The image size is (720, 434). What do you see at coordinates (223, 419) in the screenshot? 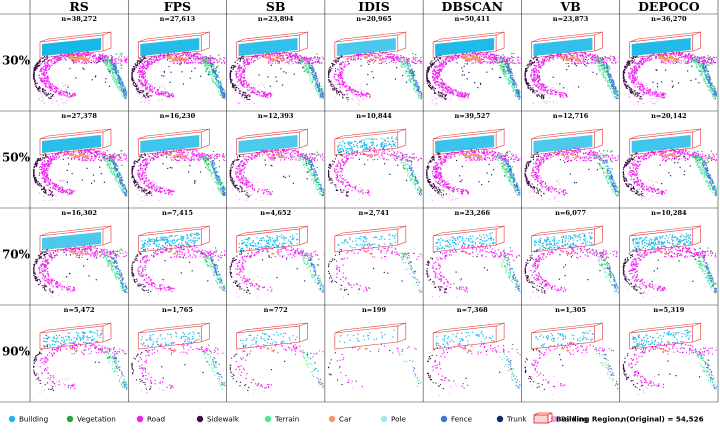
I see `legend-label: Sidewalk` at bounding box center [223, 419].